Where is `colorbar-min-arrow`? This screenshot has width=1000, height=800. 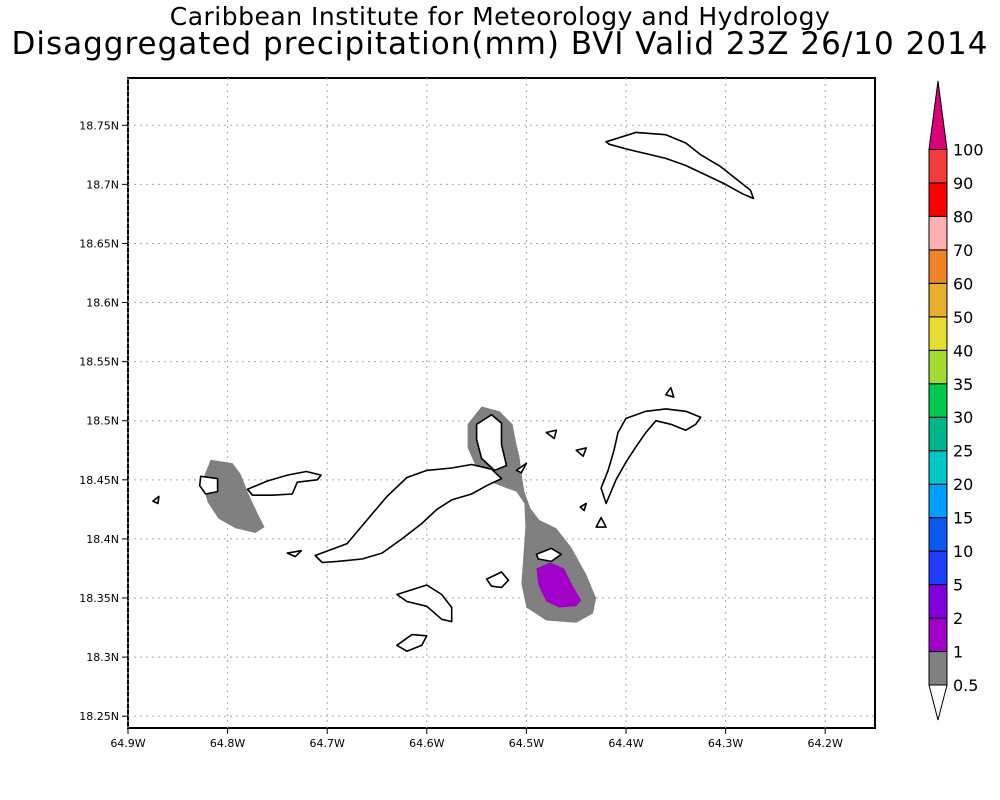 colorbar-min-arrow is located at coordinates (938, 702).